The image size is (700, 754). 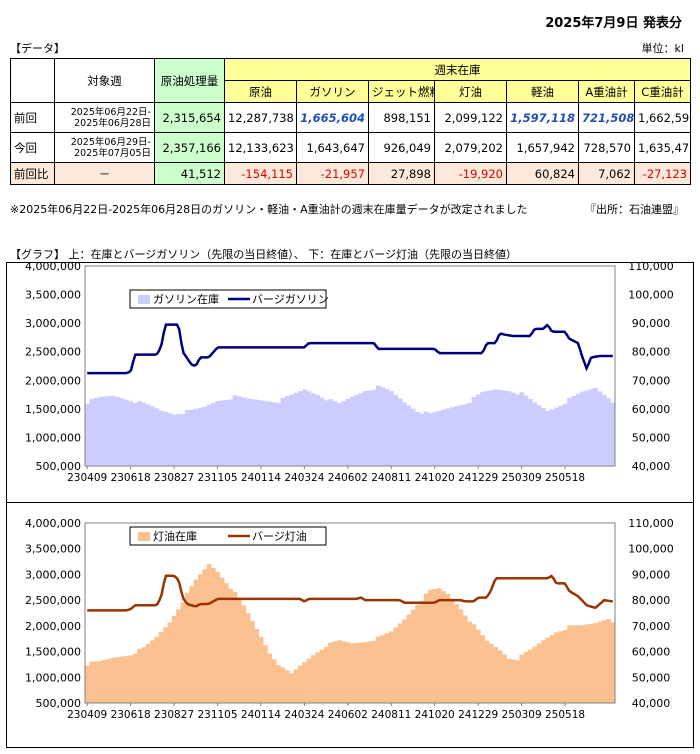 What do you see at coordinates (662, 147) in the screenshot?
I see `cell-6: 1,635,476` at bounding box center [662, 147].